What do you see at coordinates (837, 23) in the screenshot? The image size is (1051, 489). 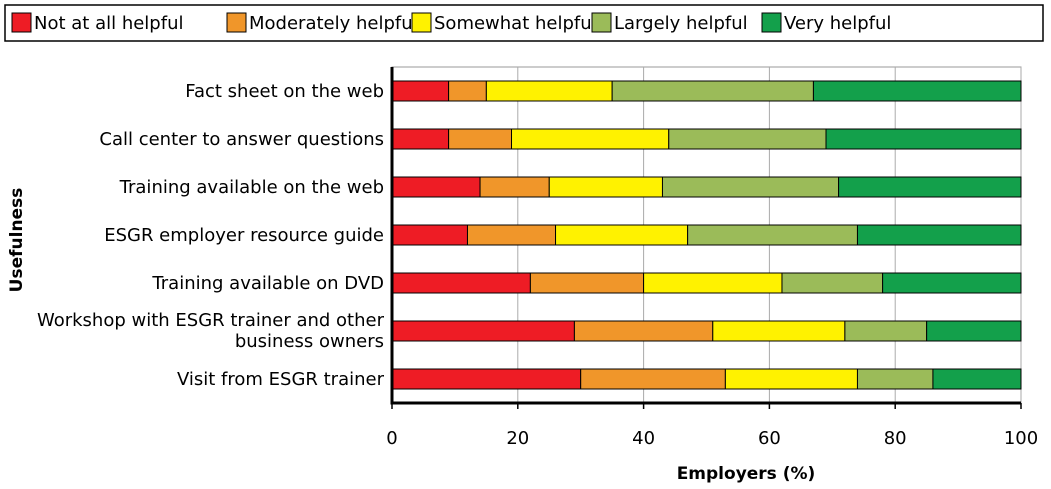 I see `legend-label: Very helpful` at bounding box center [837, 23].